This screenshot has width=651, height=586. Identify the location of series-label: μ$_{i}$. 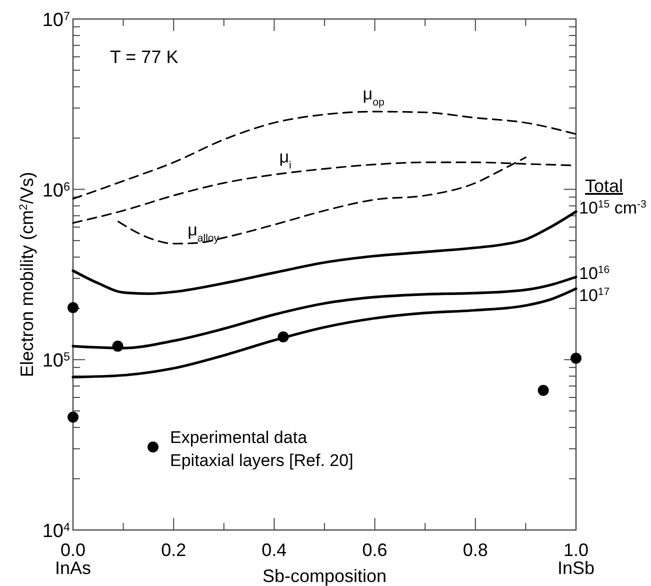
(285, 160).